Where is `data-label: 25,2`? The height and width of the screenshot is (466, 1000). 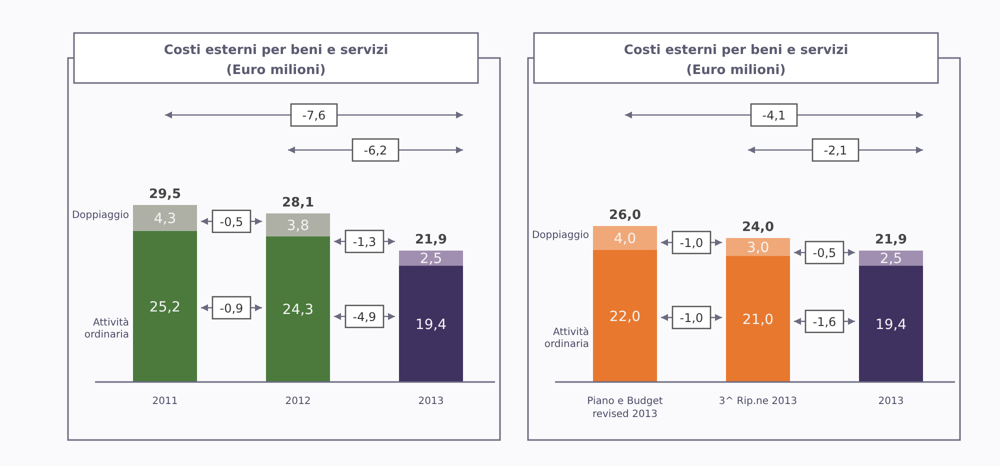
data-label: 25,2 is located at coordinates (165, 307).